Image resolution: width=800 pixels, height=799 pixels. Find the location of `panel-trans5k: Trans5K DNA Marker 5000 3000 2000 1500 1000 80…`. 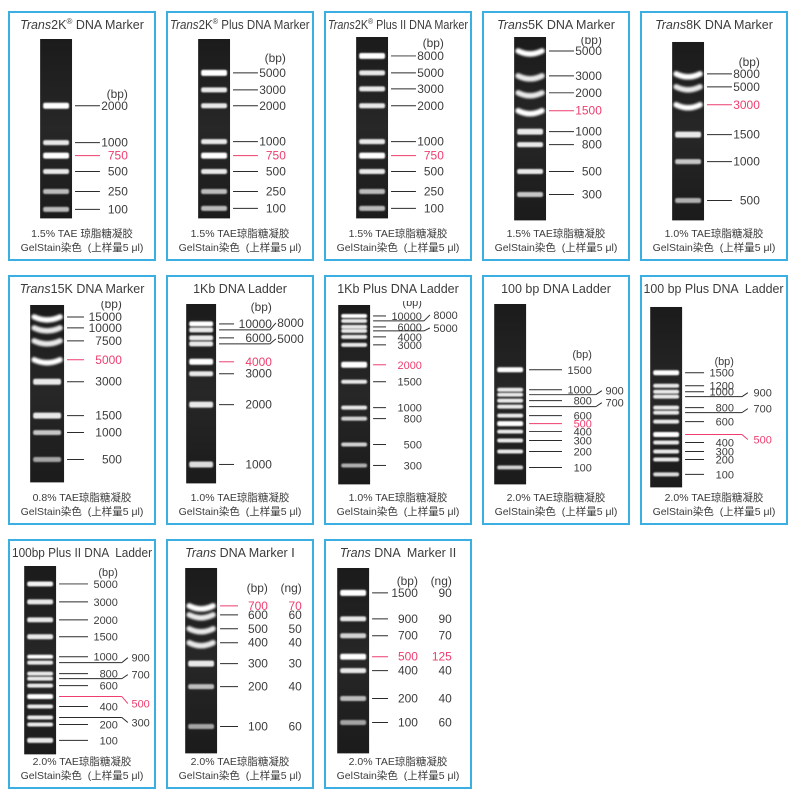

panel-trans5k: Trans5K DNA Marker 5000 3000 2000 1500 1000 80… is located at coordinates (556, 136).